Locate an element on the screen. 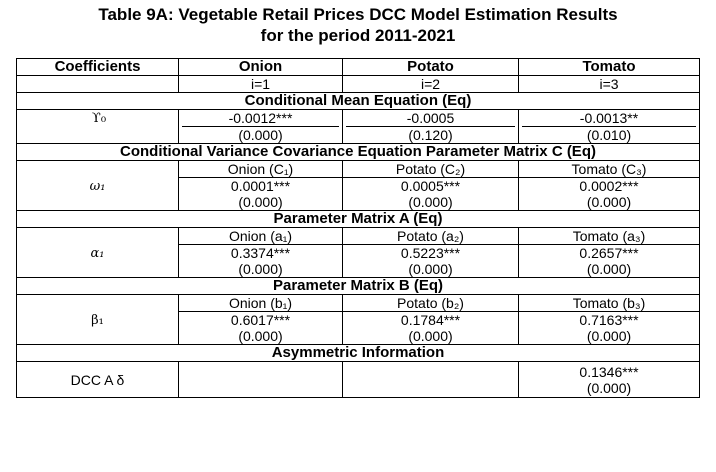 The height and width of the screenshot is (472, 716). omega1-param-potato: Potato (C₂) is located at coordinates (430, 169).